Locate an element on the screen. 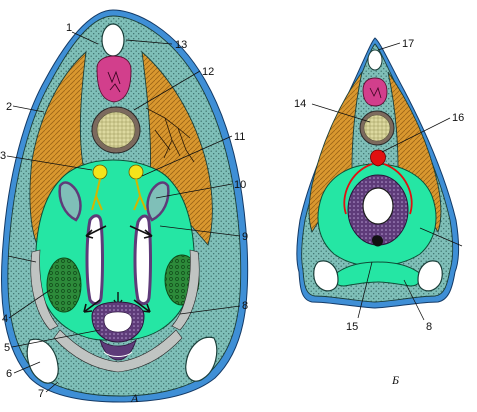 The image size is (477, 412). section-a-atrium-bottom is located at coordinates (118, 351).